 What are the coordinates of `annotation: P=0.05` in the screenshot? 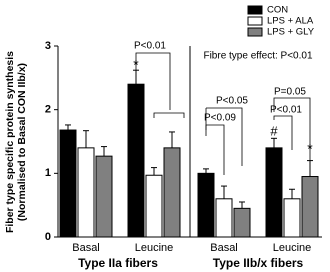 It's located at (290, 92).